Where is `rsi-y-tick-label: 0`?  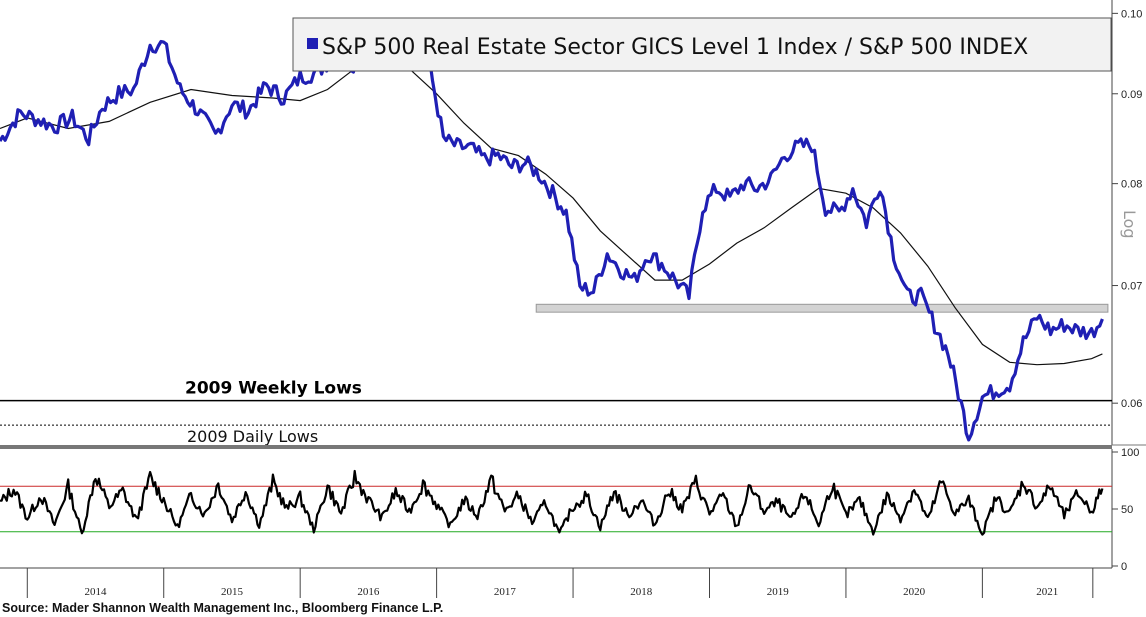
rsi-y-tick-label: 0 is located at coordinates (1124, 567).